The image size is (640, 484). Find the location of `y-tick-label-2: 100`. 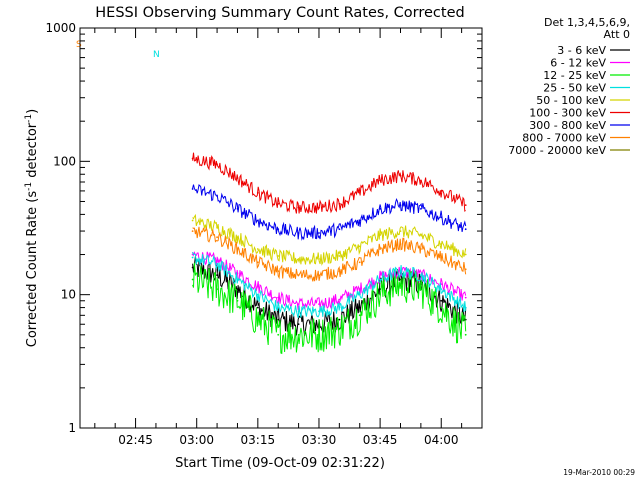

y-tick-label-2: 100 is located at coordinates (64, 161).